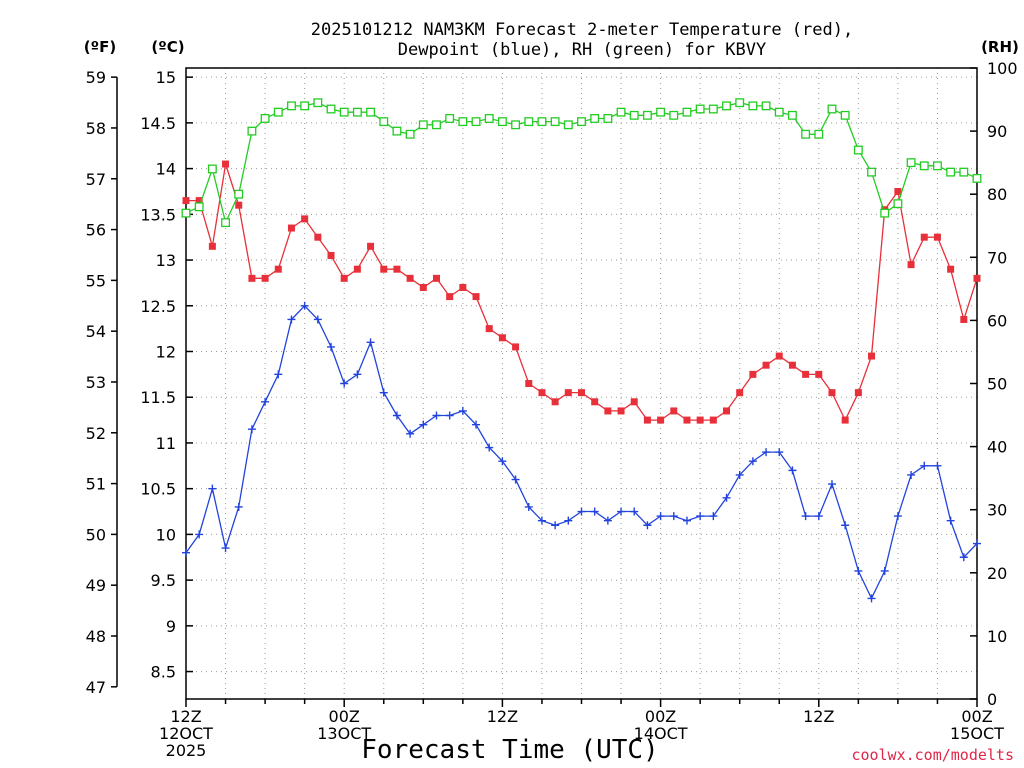 The height and width of the screenshot is (768, 1024). I want to click on c-tick-label: 13, so click(166, 260).